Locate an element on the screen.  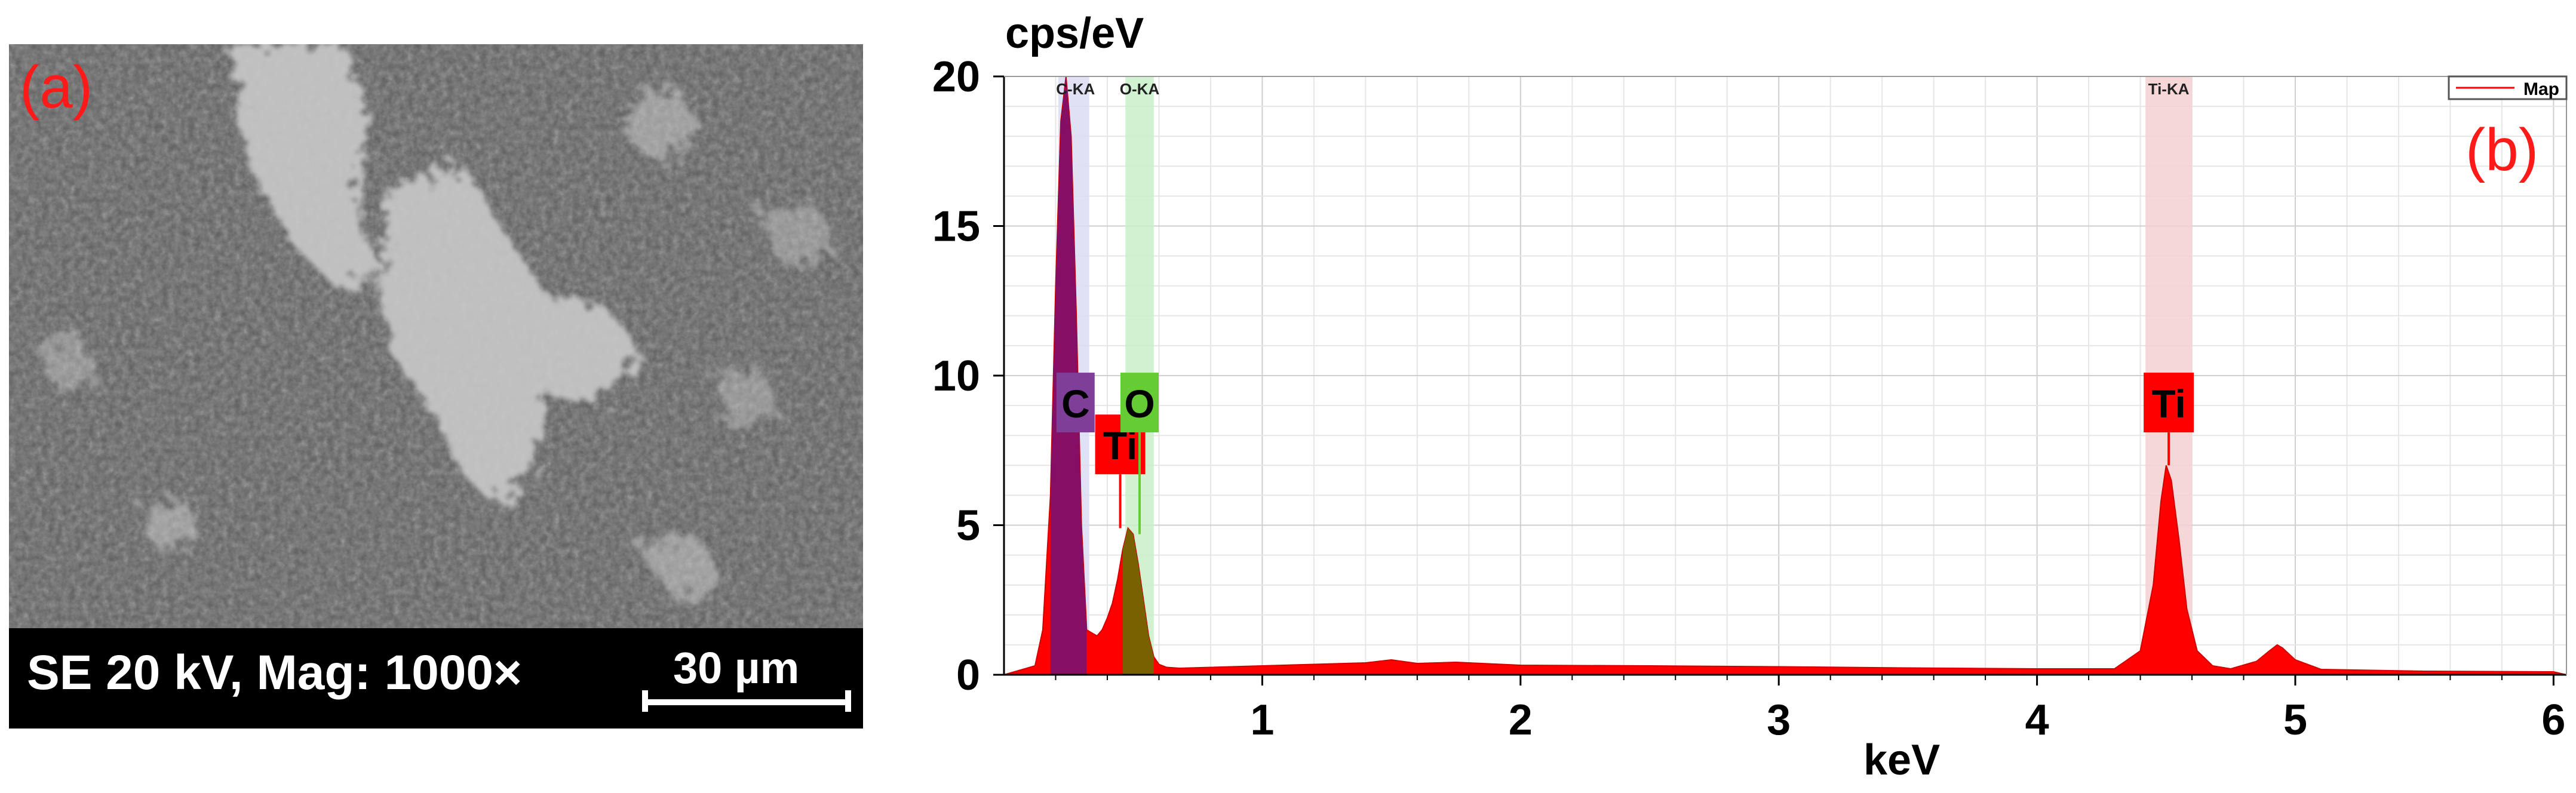
x-axis-label: keV is located at coordinates (1901, 760).